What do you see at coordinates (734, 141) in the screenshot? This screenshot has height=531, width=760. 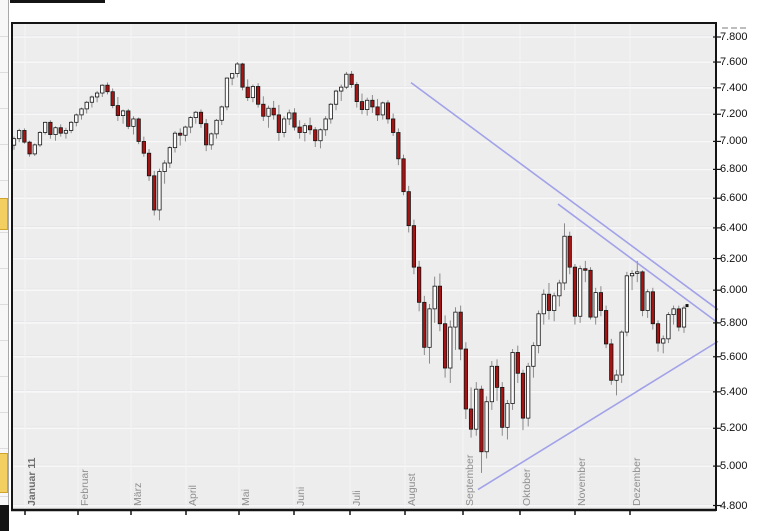 I see `y-axis-label: 7.000` at bounding box center [734, 141].